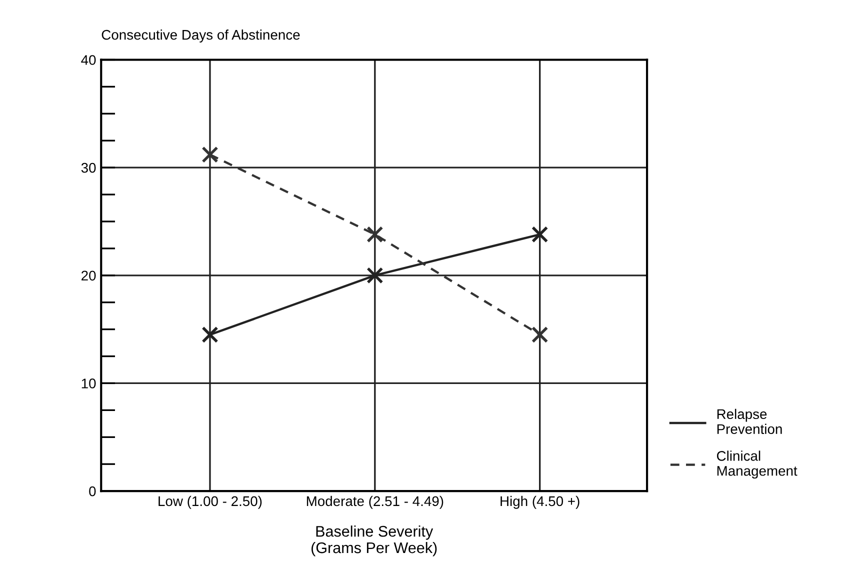  Describe the element at coordinates (88, 60) in the screenshot. I see `y-tick-label: 40` at that location.